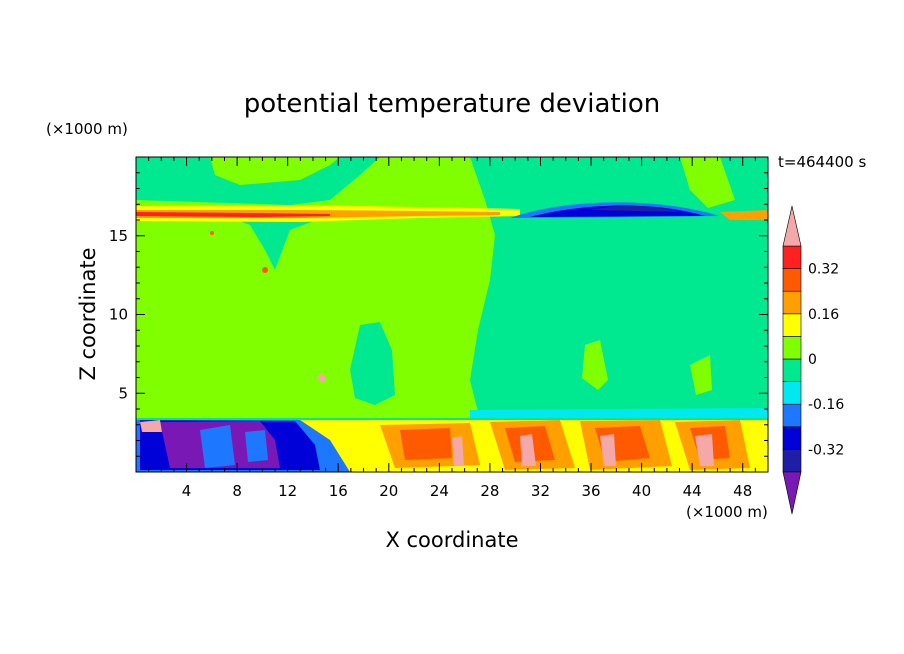 This screenshot has width=904, height=654. What do you see at coordinates (233, 214) in the screenshot?
I see `field-warm-band-core` at bounding box center [233, 214].